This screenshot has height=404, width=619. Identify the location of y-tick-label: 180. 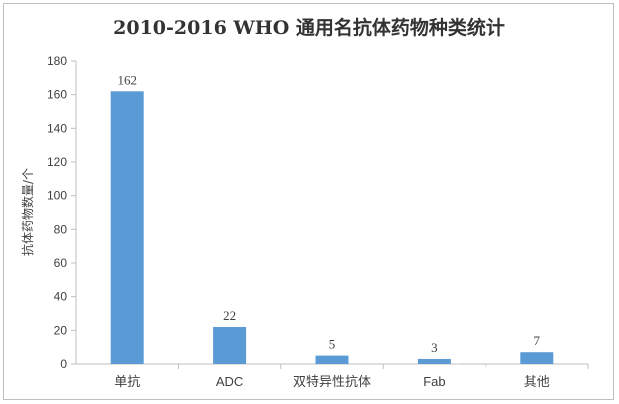
(57, 61).